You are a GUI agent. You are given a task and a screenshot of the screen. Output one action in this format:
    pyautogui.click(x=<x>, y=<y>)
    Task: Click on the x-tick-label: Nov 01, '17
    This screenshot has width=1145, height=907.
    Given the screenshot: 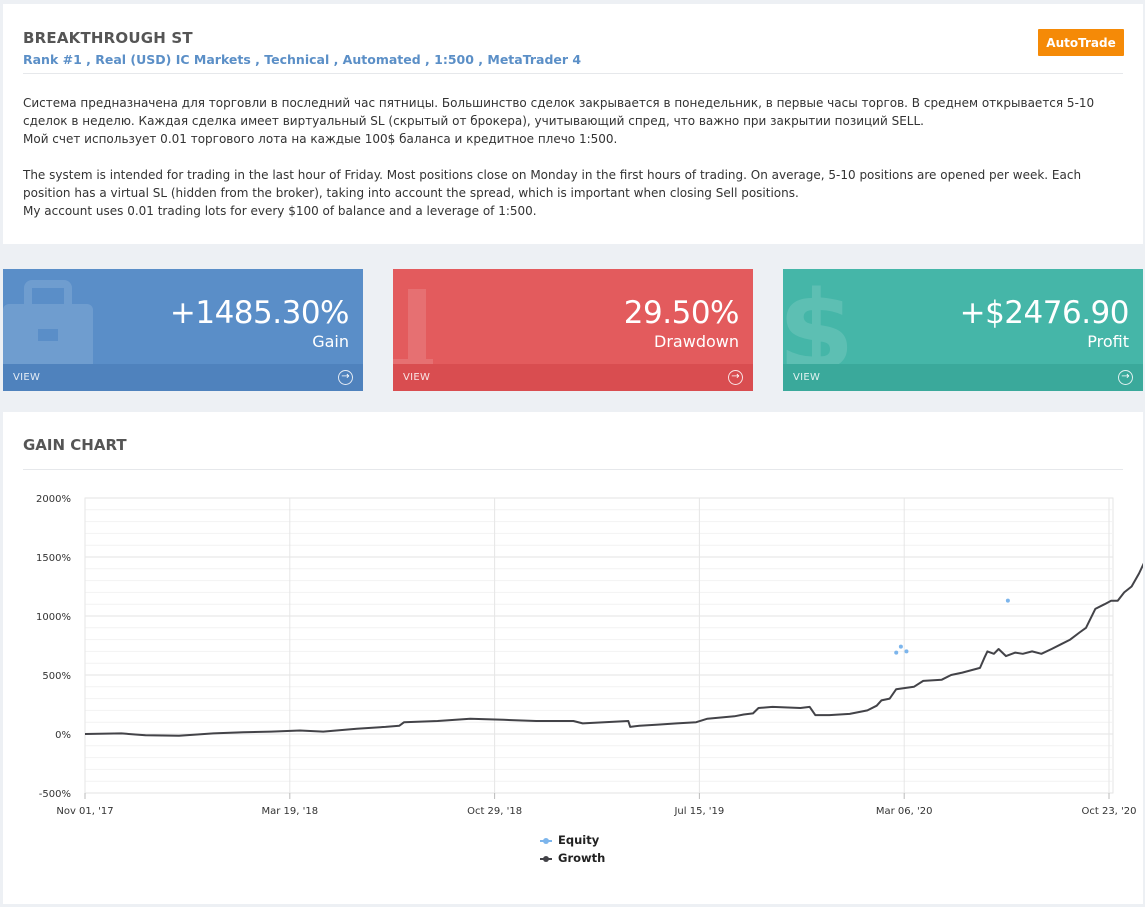 What is the action you would take?
    pyautogui.click(x=84, y=811)
    